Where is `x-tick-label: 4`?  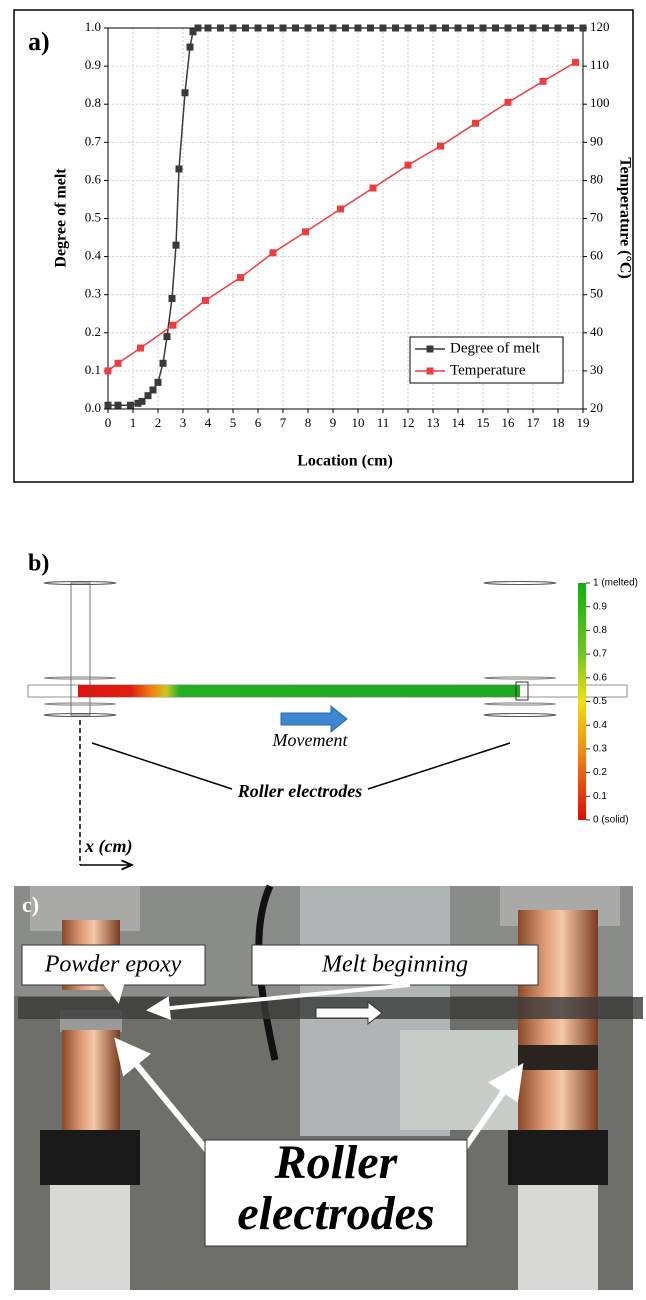 x-tick-label: 4 is located at coordinates (208, 422).